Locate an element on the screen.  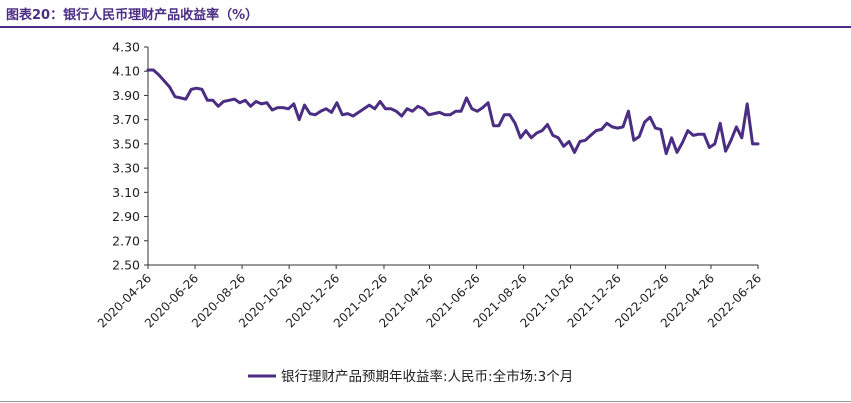
y-tick-label: 3.70 is located at coordinates (126, 119).